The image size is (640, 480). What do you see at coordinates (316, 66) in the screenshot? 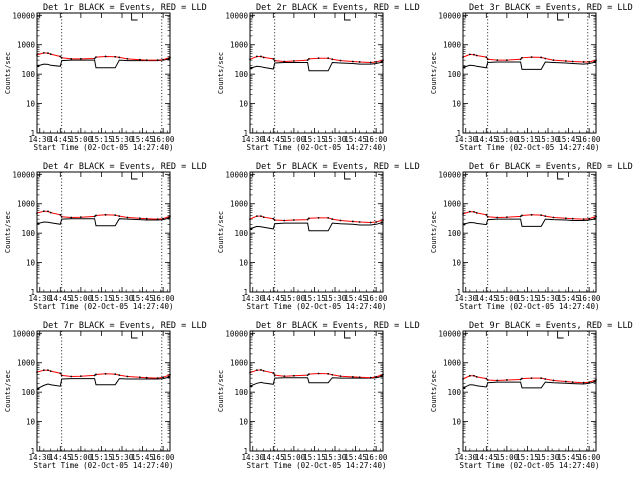
I see `events-series-line` at bounding box center [316, 66].